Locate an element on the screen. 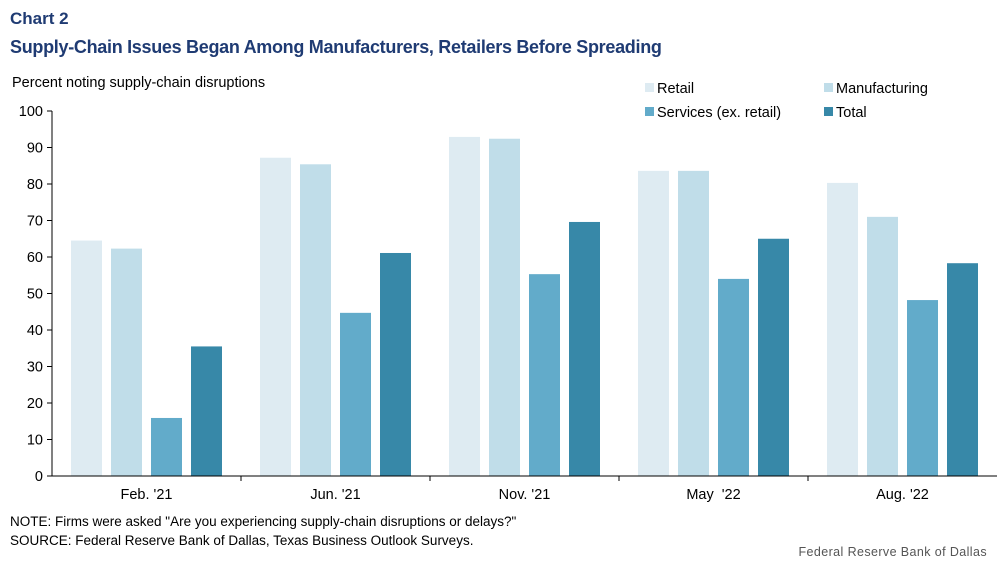 This screenshot has height=565, width=997. x-tick-label: Aug. '22 is located at coordinates (902, 495).